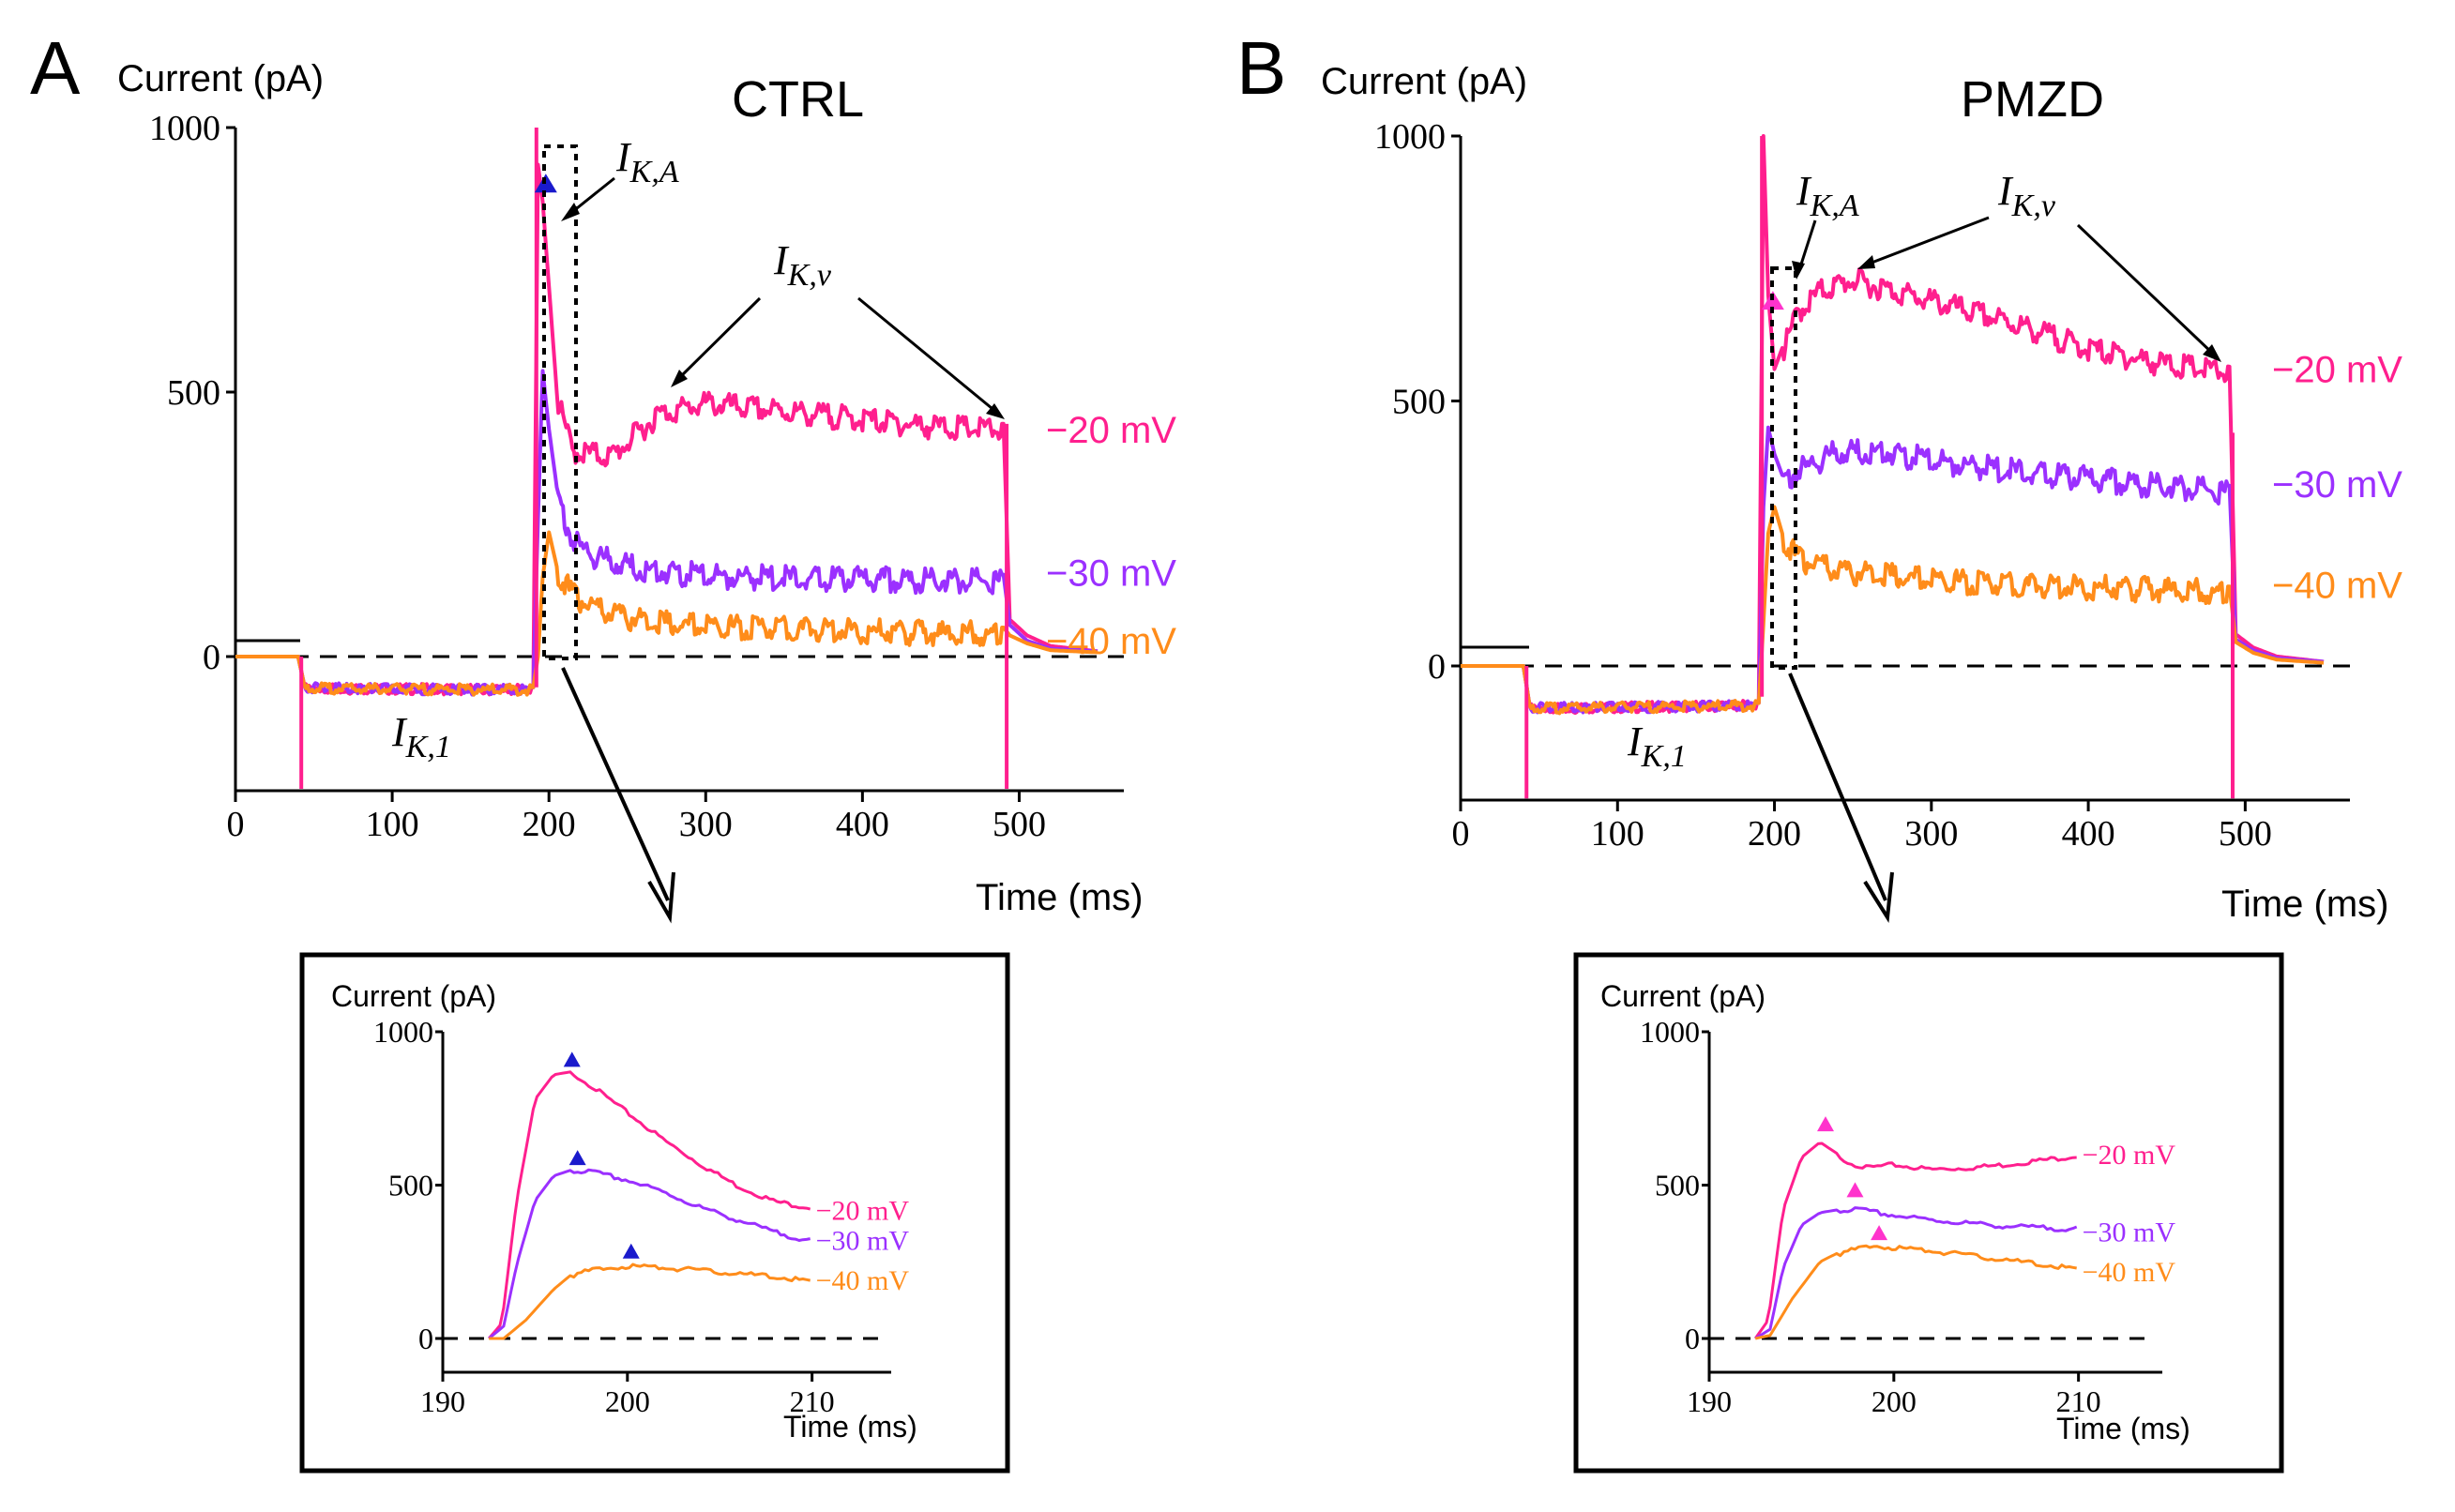 The image size is (2455, 1512). Describe the element at coordinates (193, 393) in the screenshot. I see `panel-a-ytick-label-500: 500` at that location.